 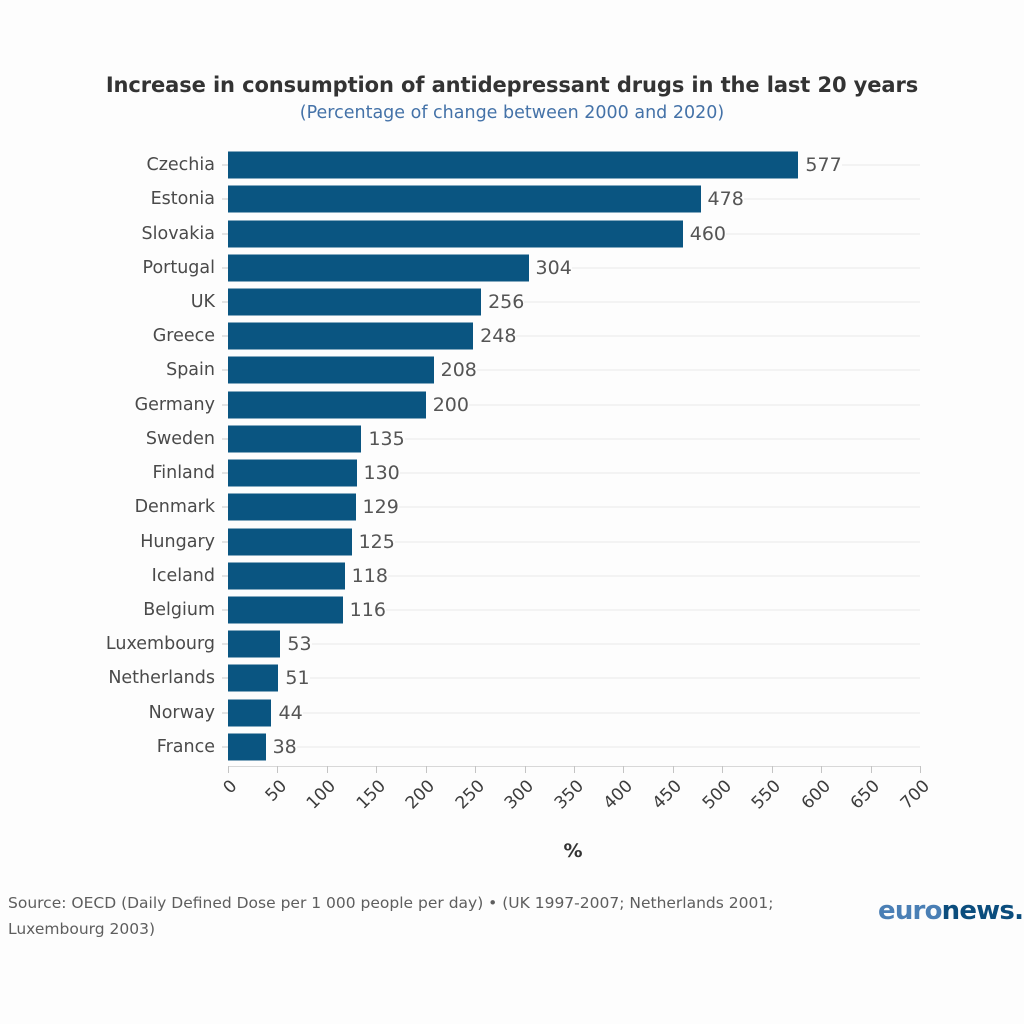 I want to click on category-label: Germany, so click(x=174, y=404).